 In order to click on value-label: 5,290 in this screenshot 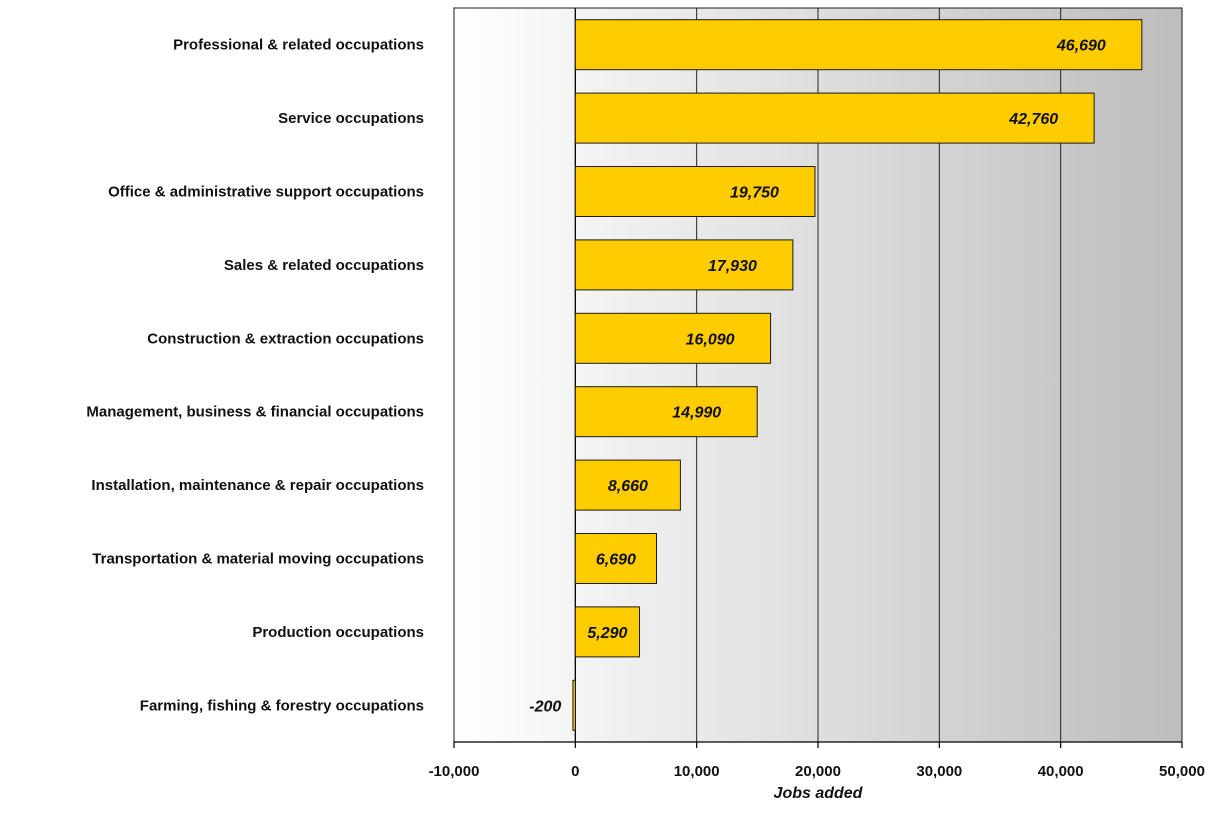, I will do `click(607, 633)`.